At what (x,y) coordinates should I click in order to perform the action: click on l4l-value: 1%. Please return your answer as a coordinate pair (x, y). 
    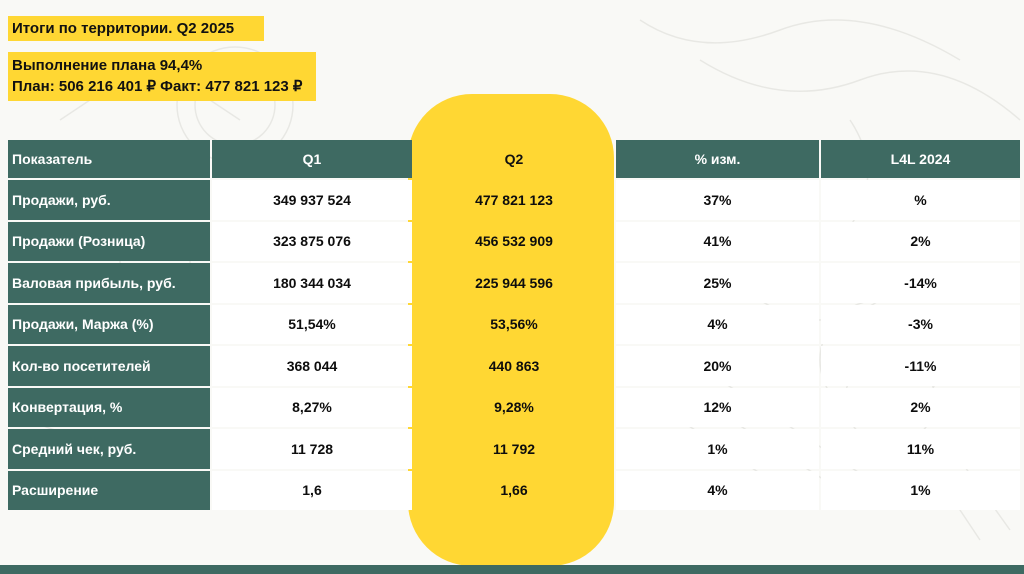
    Looking at the image, I should click on (920, 490).